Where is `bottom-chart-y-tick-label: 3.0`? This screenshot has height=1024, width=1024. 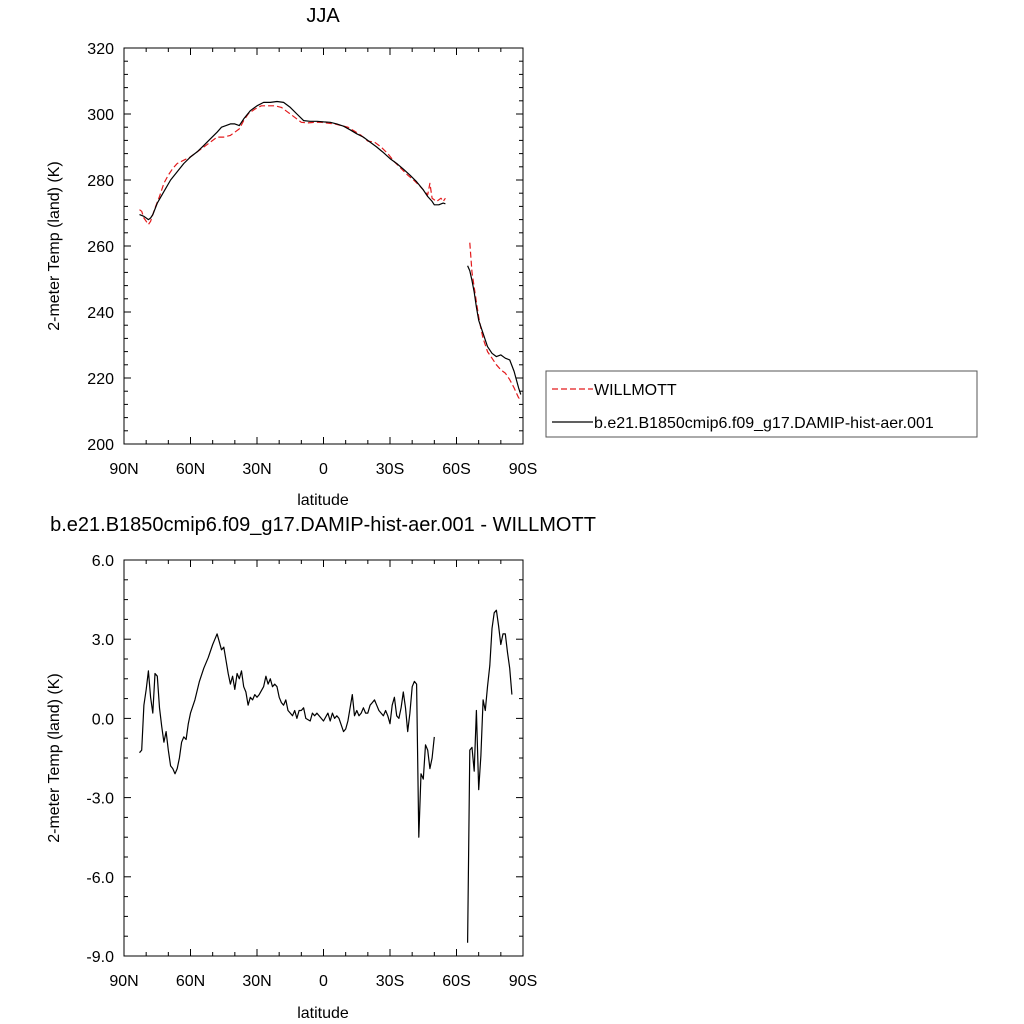
bottom-chart-y-tick-label: 3.0 is located at coordinates (103, 640).